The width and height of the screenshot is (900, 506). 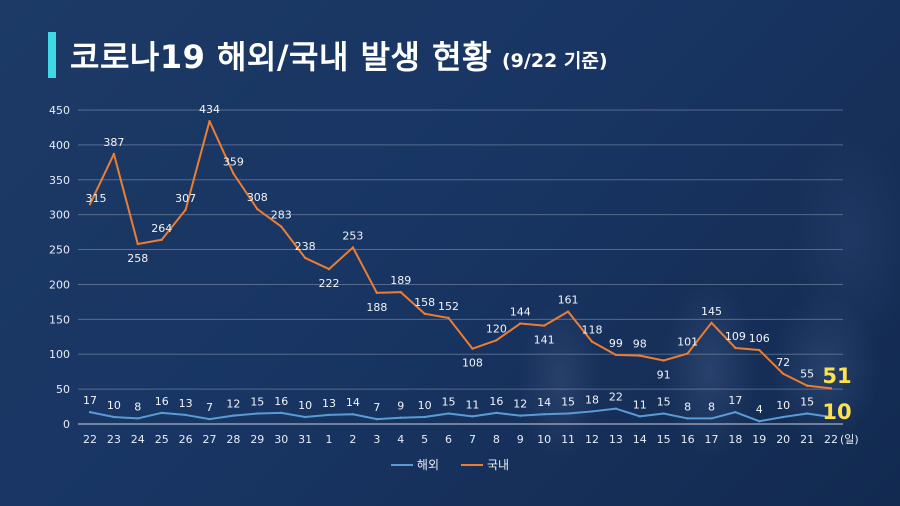 What do you see at coordinates (640, 439) in the screenshot?
I see `x-tick-label: 14` at bounding box center [640, 439].